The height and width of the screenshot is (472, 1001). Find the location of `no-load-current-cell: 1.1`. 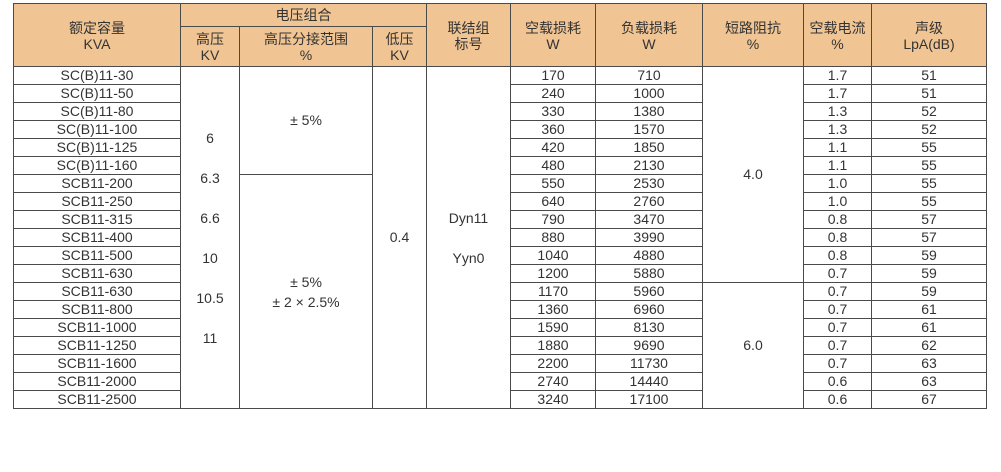

no-load-current-cell: 1.1 is located at coordinates (837, 165).